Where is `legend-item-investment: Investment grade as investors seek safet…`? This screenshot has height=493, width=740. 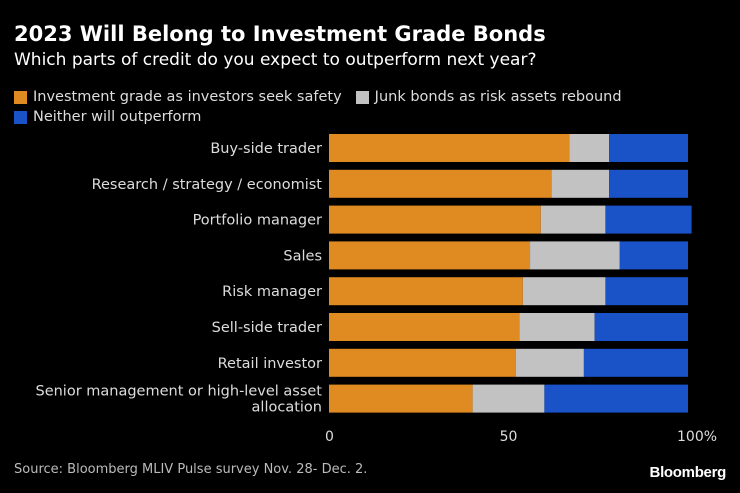 legend-item-investment: Investment grade as investors seek safet… is located at coordinates (178, 97).